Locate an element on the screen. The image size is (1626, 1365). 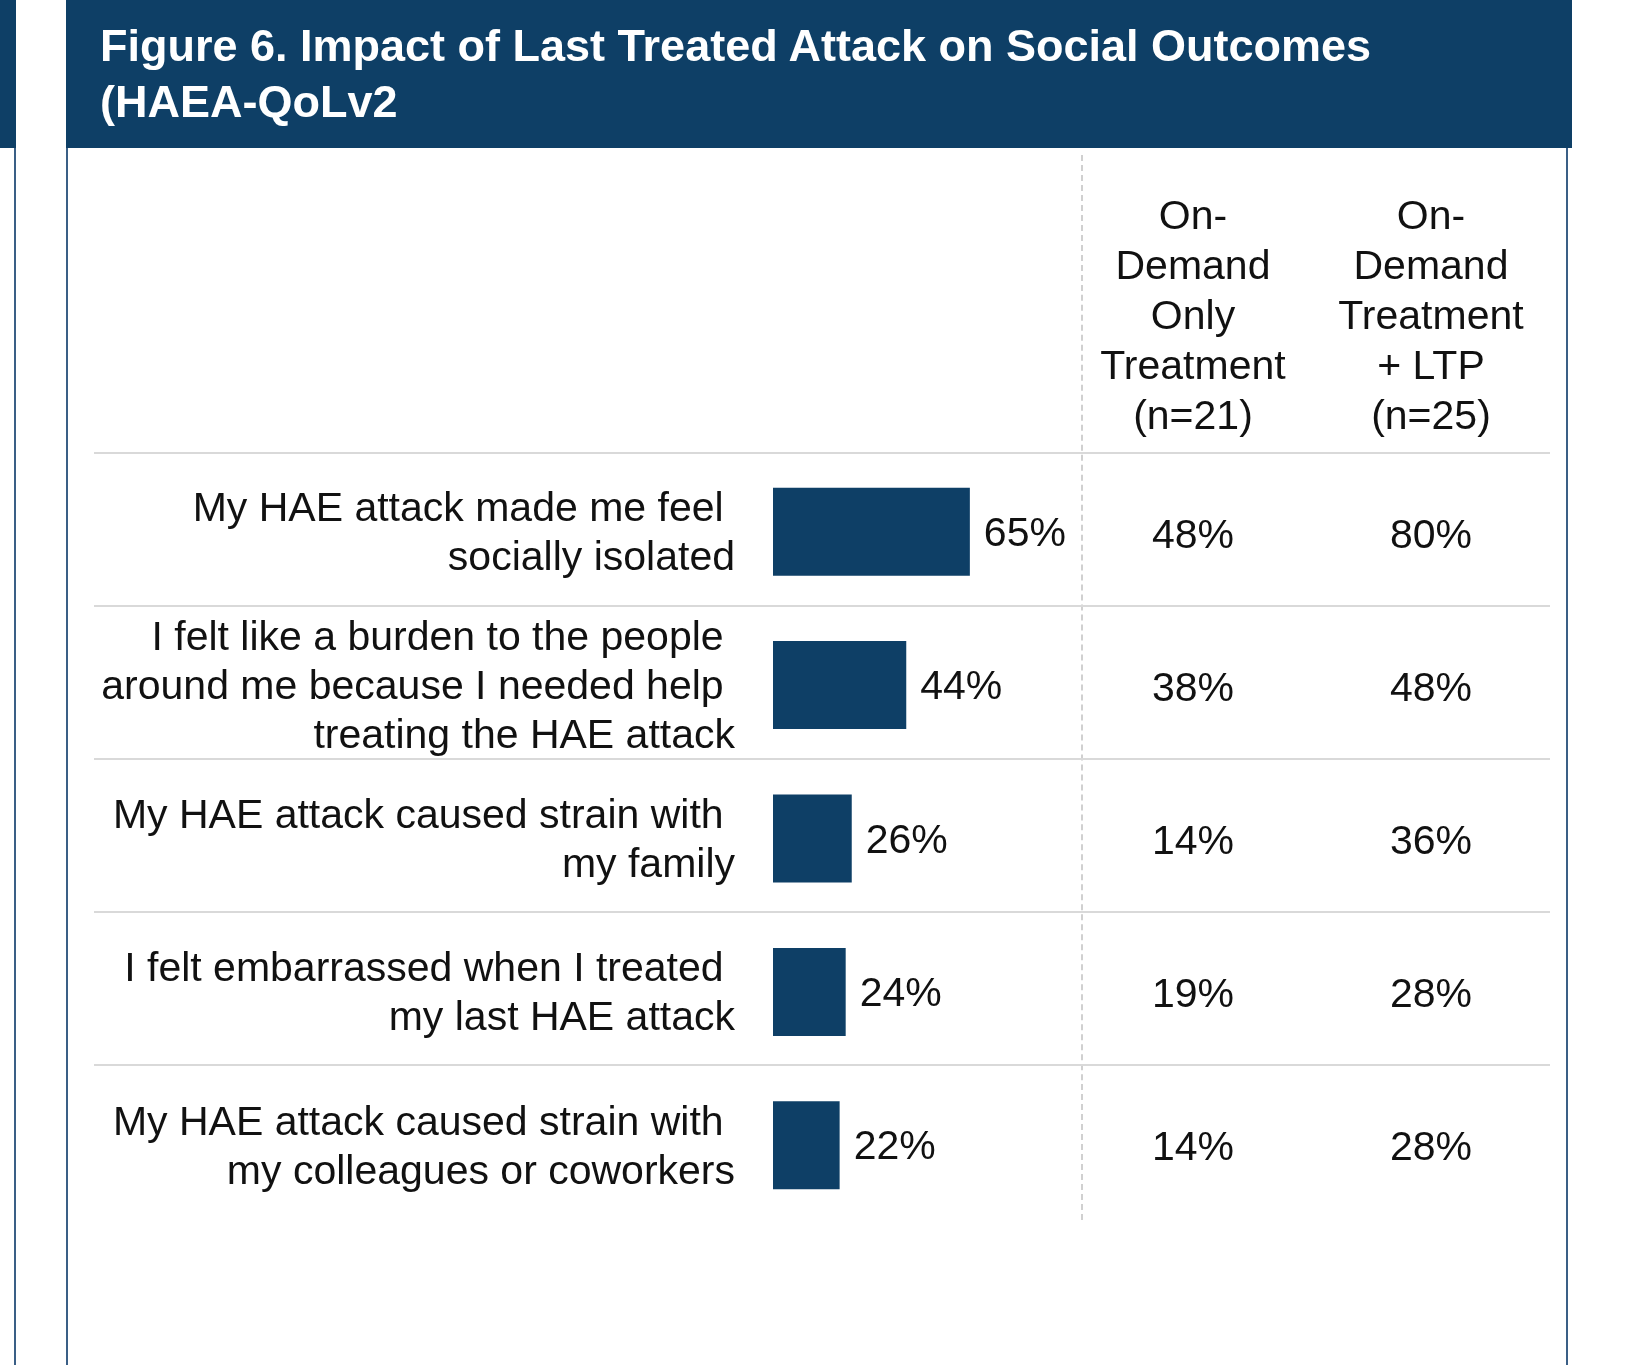
y-tick-label: My HAE attack caused strain with my family is located at coordinates (424, 838).